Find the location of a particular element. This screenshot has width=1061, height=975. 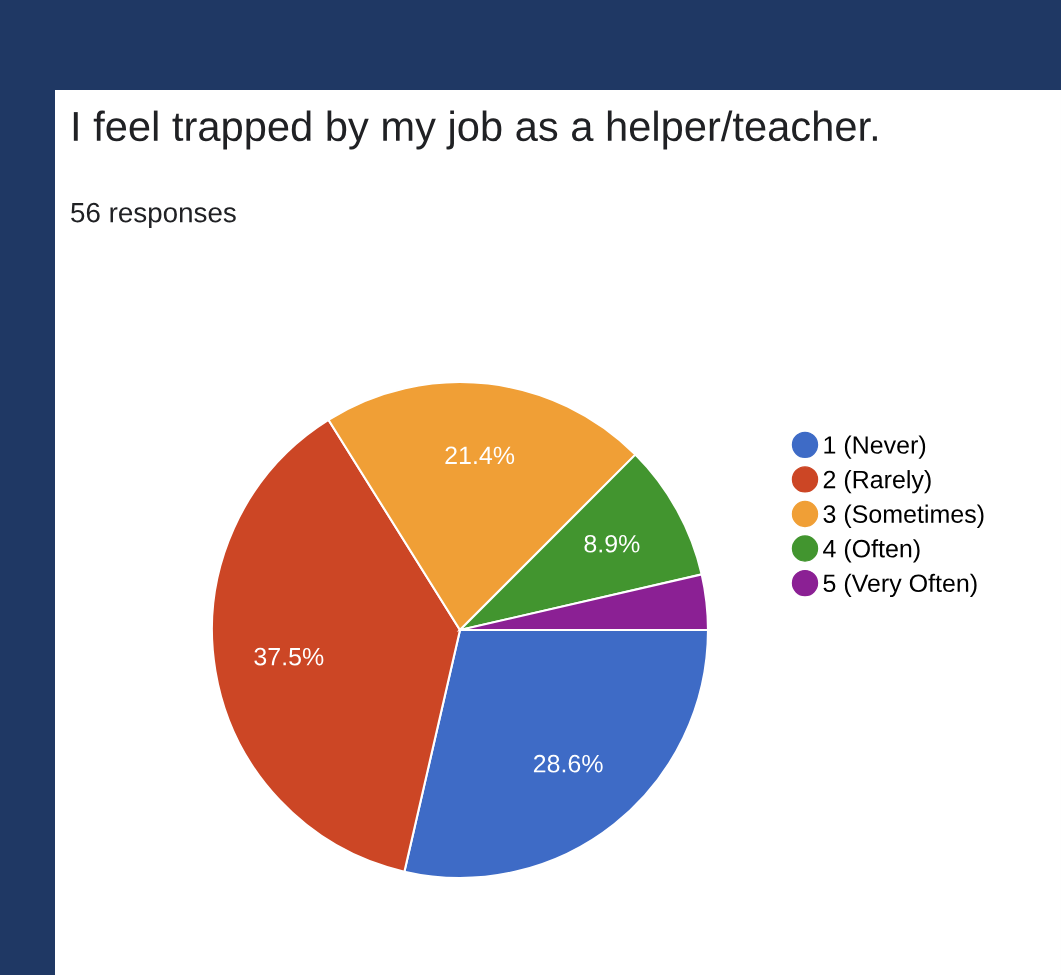

data-label: 21.4% is located at coordinates (480, 455).